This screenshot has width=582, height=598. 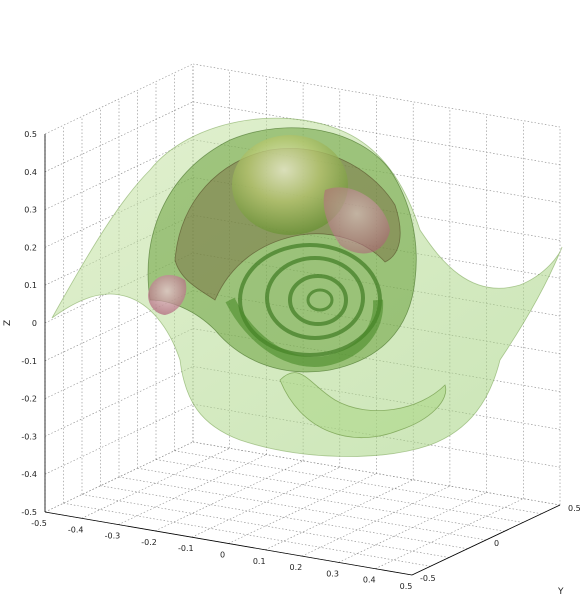 I want to click on x-tick-label: 0.3, so click(x=332, y=573).